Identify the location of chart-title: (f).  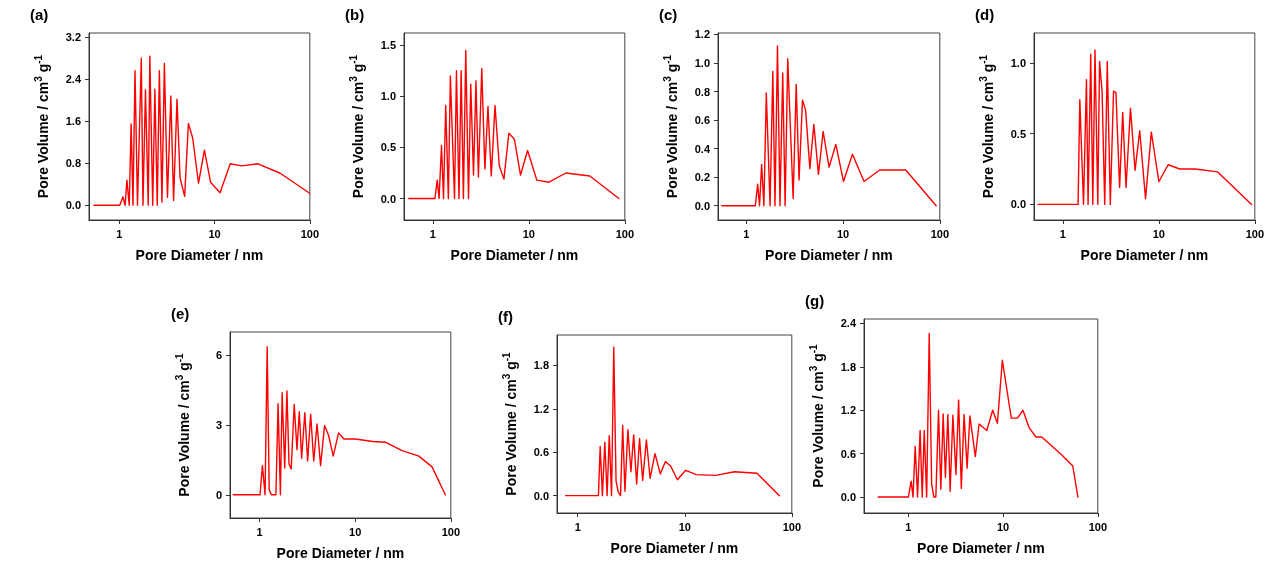
(505, 316).